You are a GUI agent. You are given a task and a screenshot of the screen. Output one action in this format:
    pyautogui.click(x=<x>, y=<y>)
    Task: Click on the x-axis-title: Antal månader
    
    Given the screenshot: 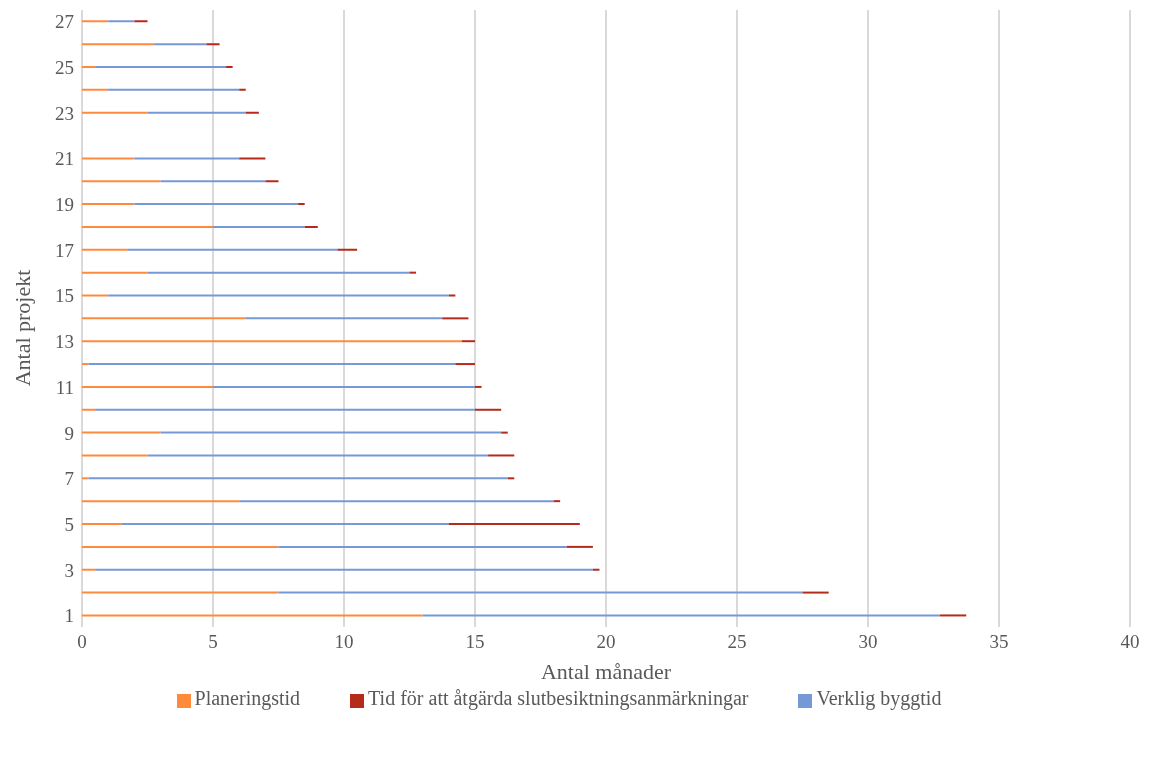 What is the action you would take?
    pyautogui.click(x=606, y=671)
    